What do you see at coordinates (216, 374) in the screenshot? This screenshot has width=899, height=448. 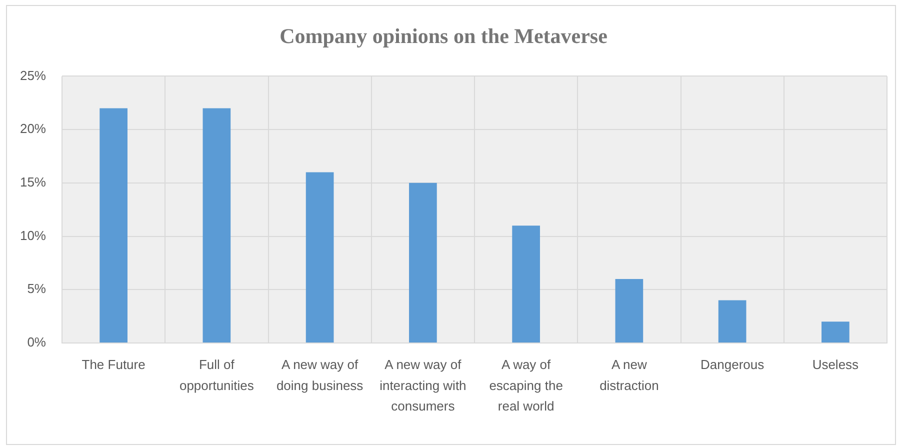 I see `x-tick-label: Full of opportunities` at bounding box center [216, 374].